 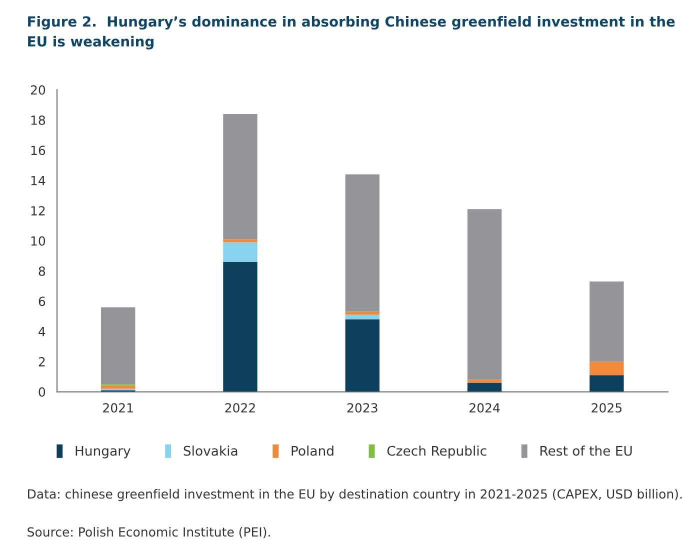 What do you see at coordinates (362, 408) in the screenshot?
I see `x-tick-label: 2023` at bounding box center [362, 408].